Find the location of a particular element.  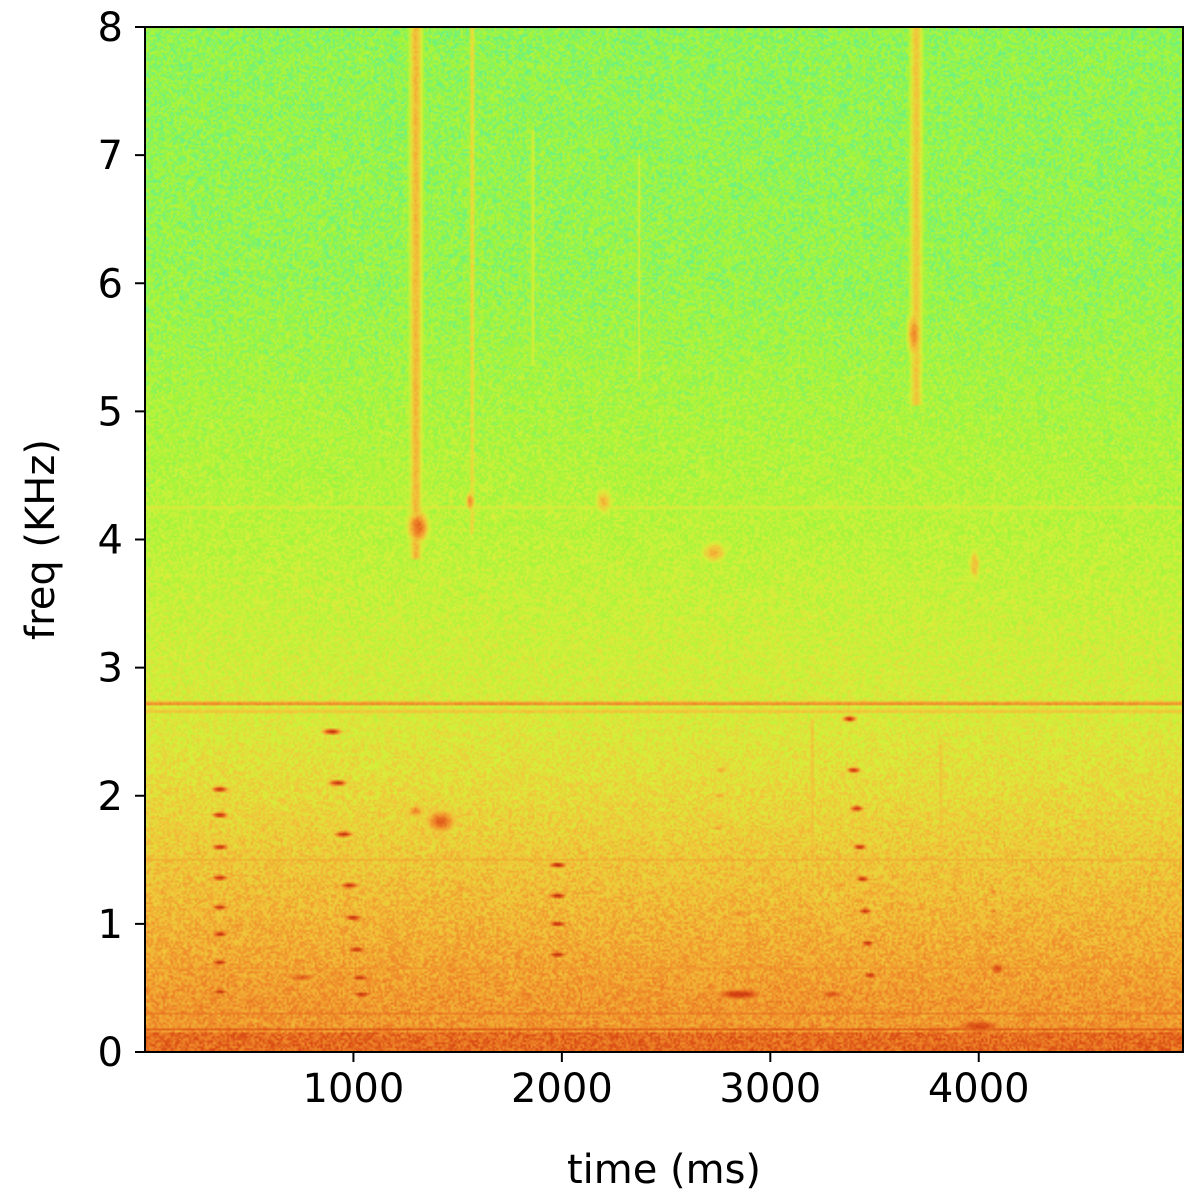

y-tick-label: 7 is located at coordinates (110, 156).